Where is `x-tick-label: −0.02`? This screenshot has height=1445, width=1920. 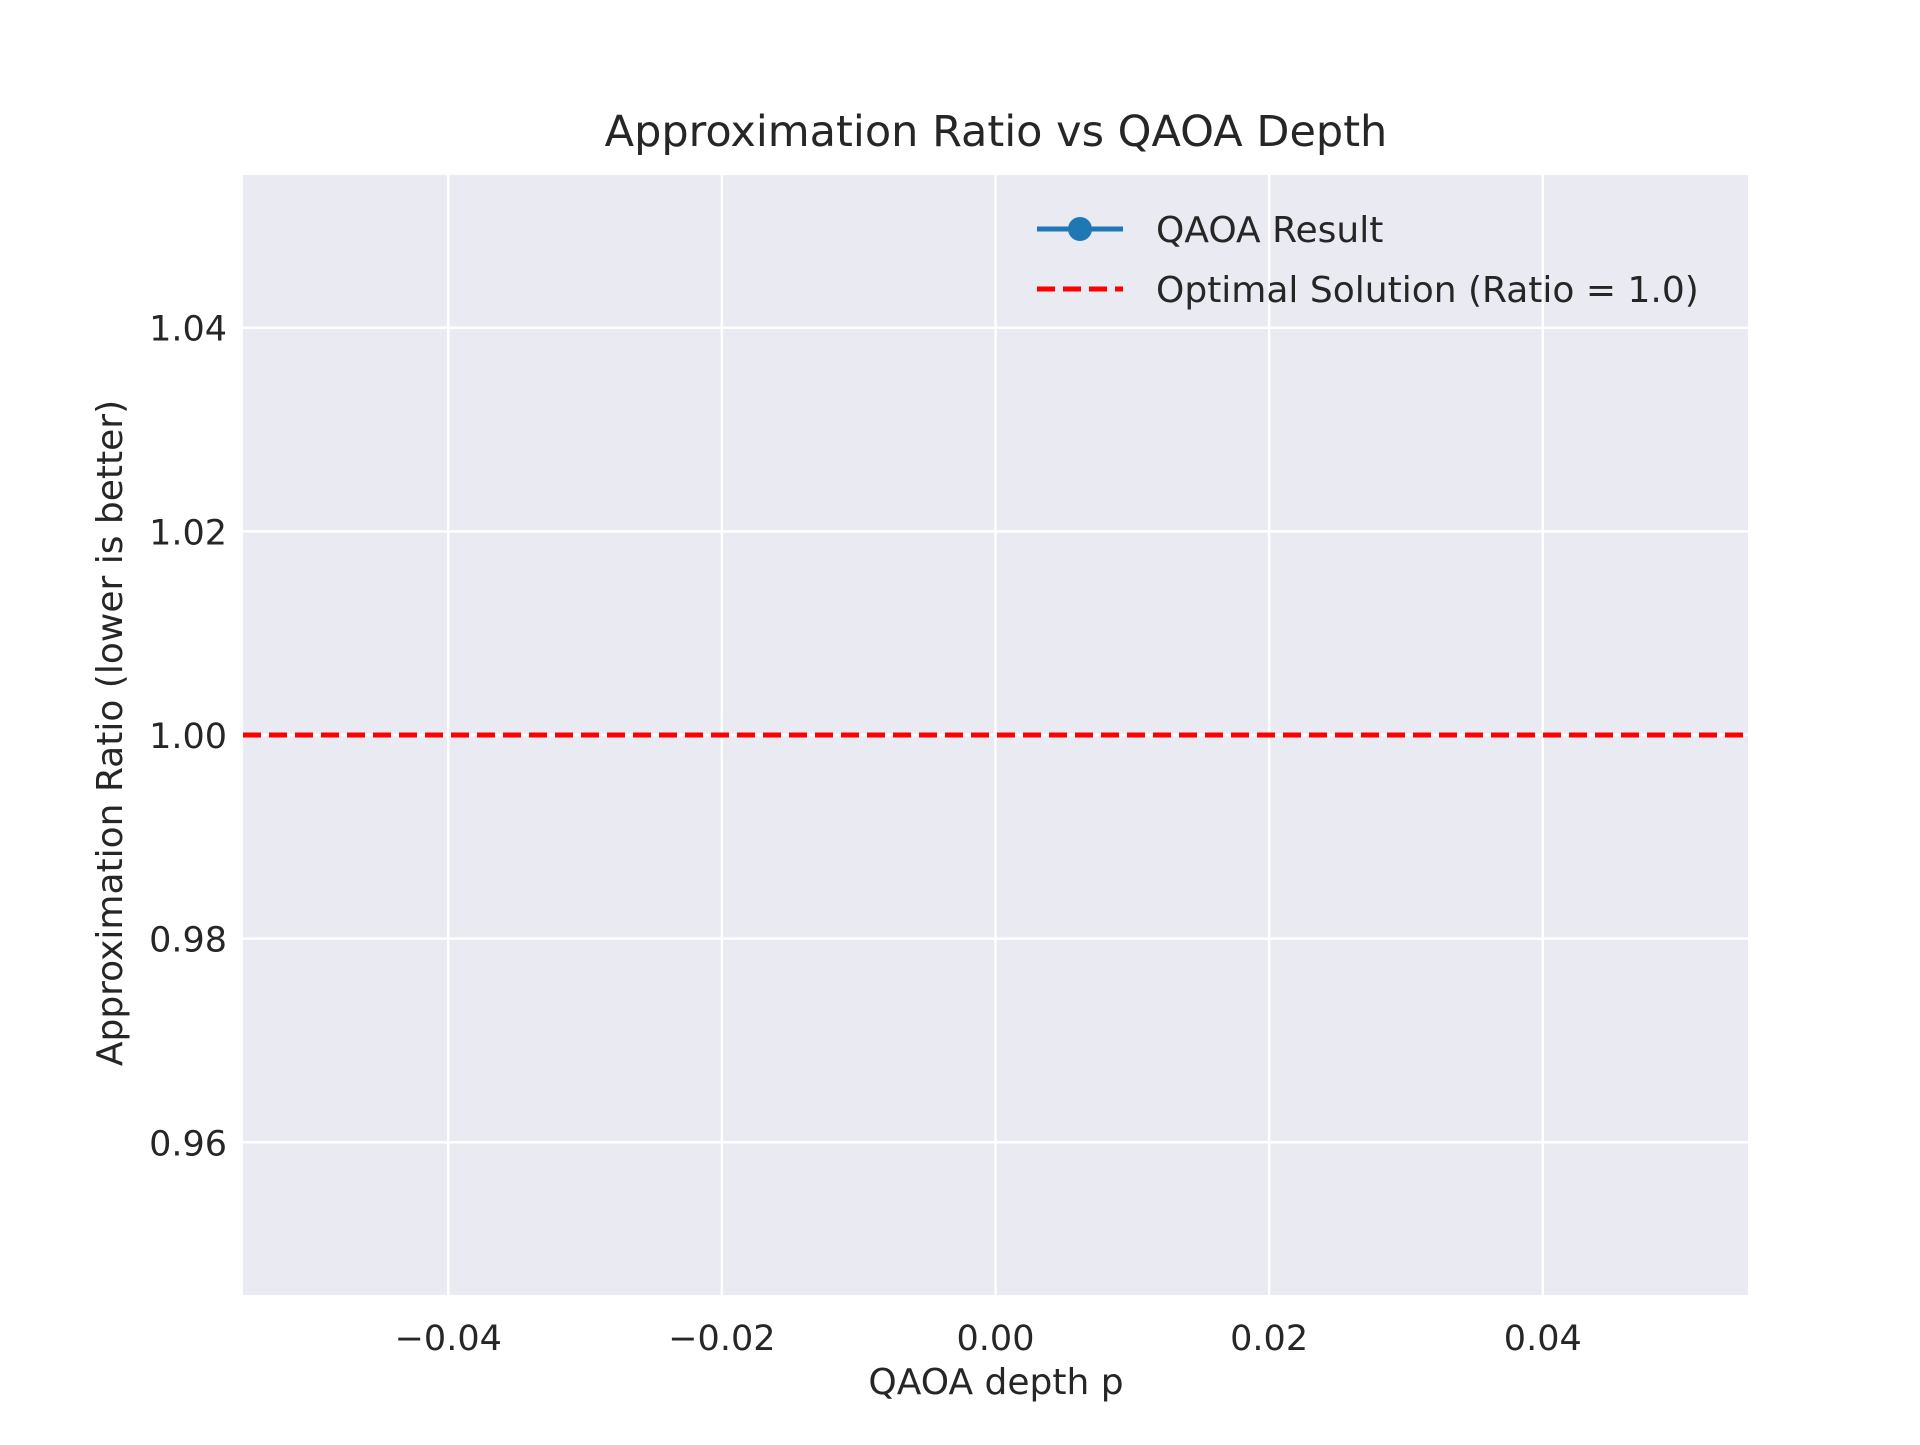 x-tick-label: −0.02 is located at coordinates (721, 1339).